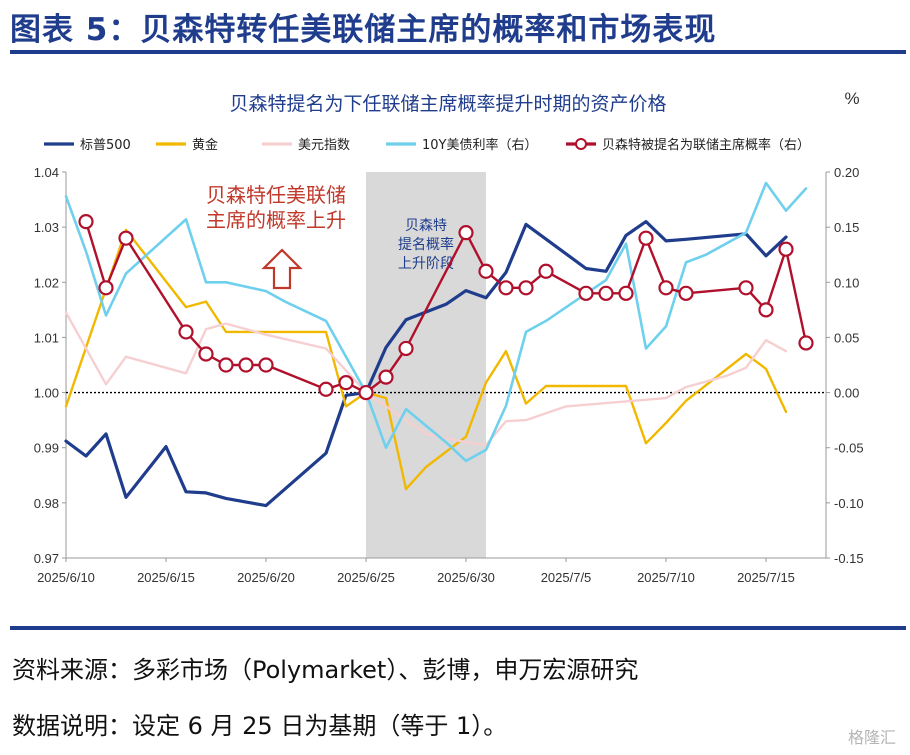 The height and width of the screenshot is (755, 910). What do you see at coordinates (46, 393) in the screenshot?
I see `left-tick-label: 1.00` at bounding box center [46, 393].